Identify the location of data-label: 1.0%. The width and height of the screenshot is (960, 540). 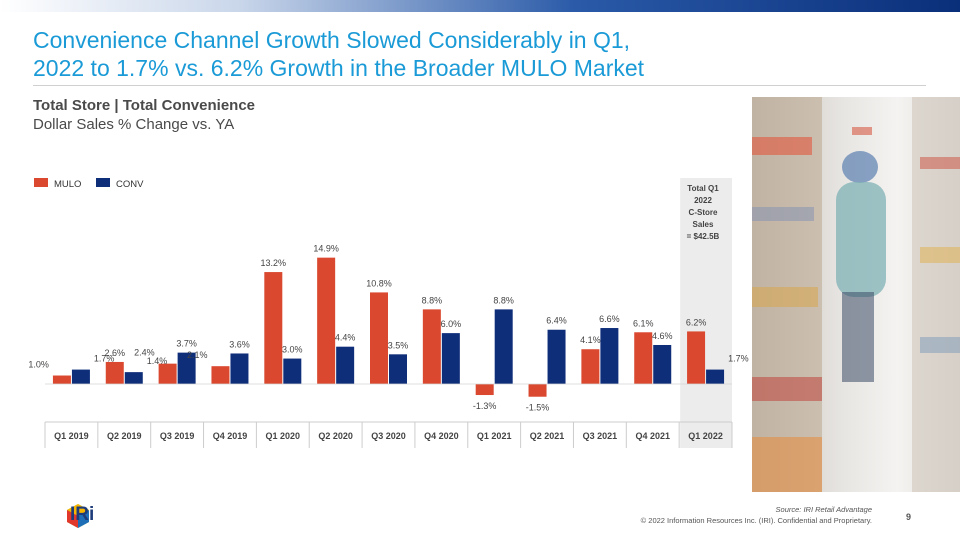
(38, 365).